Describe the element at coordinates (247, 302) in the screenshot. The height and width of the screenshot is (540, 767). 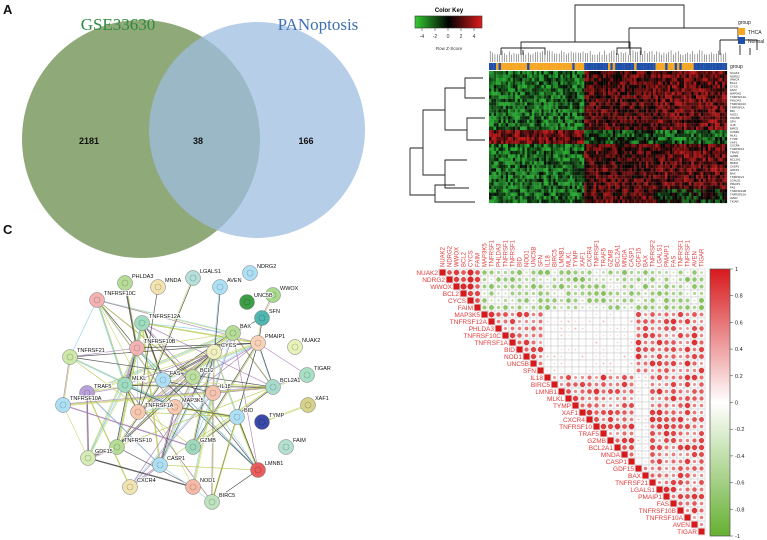
I see `protein-structure-icon` at that location.